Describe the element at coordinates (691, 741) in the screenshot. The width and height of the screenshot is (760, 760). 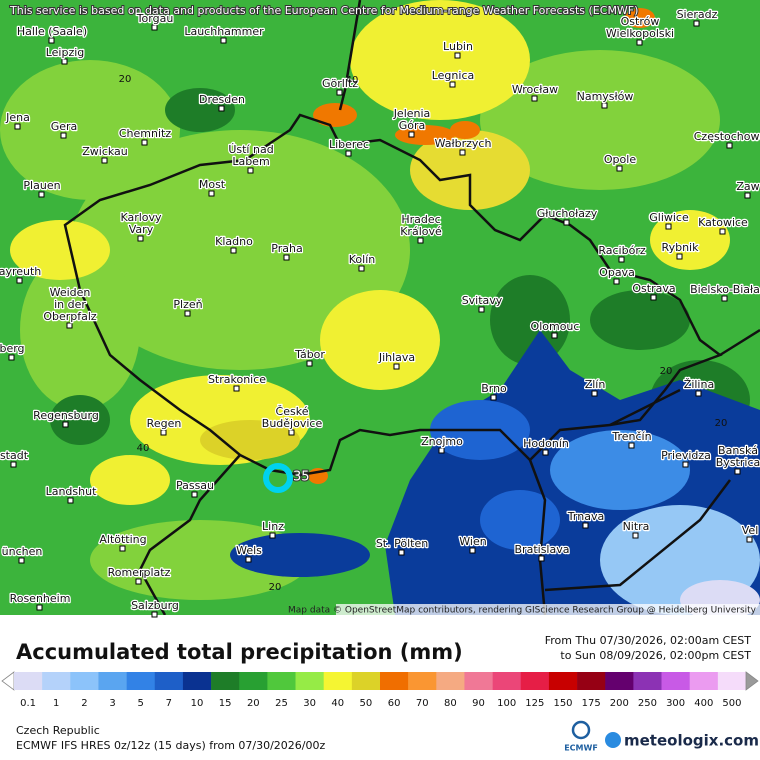
I see `meteologix-text: meteologix.com` at that location.